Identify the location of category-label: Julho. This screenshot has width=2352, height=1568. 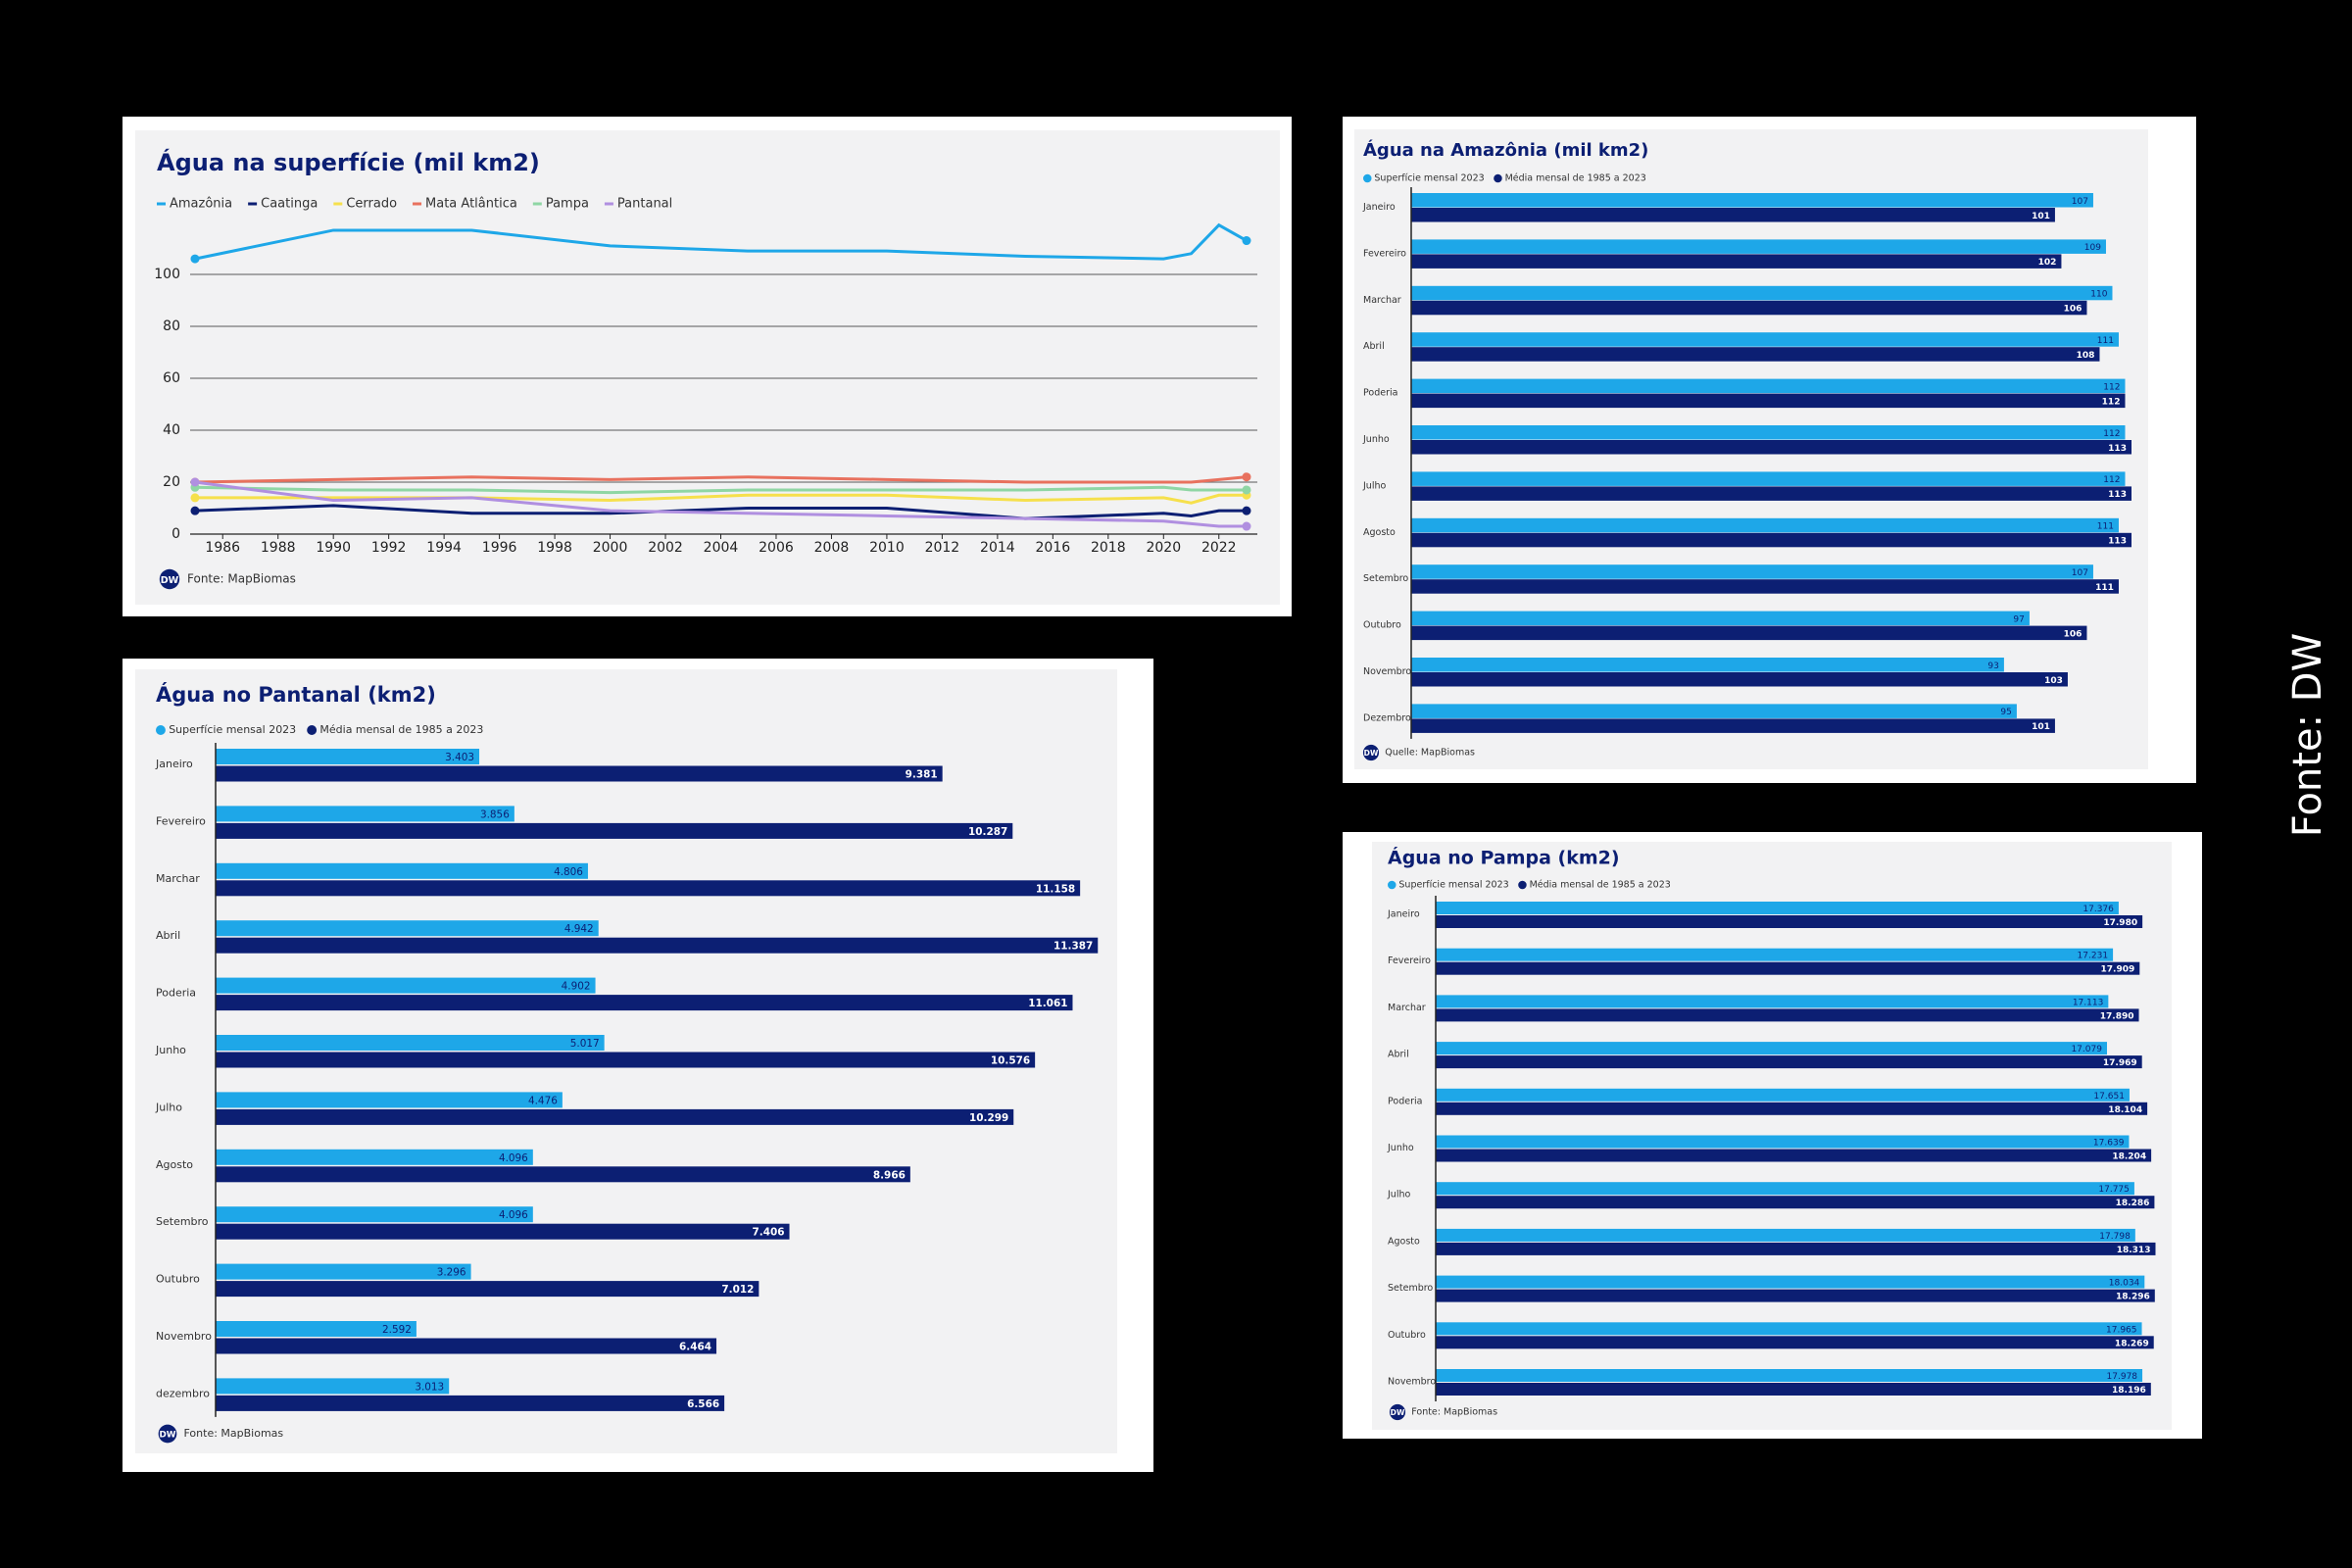
(168, 1107).